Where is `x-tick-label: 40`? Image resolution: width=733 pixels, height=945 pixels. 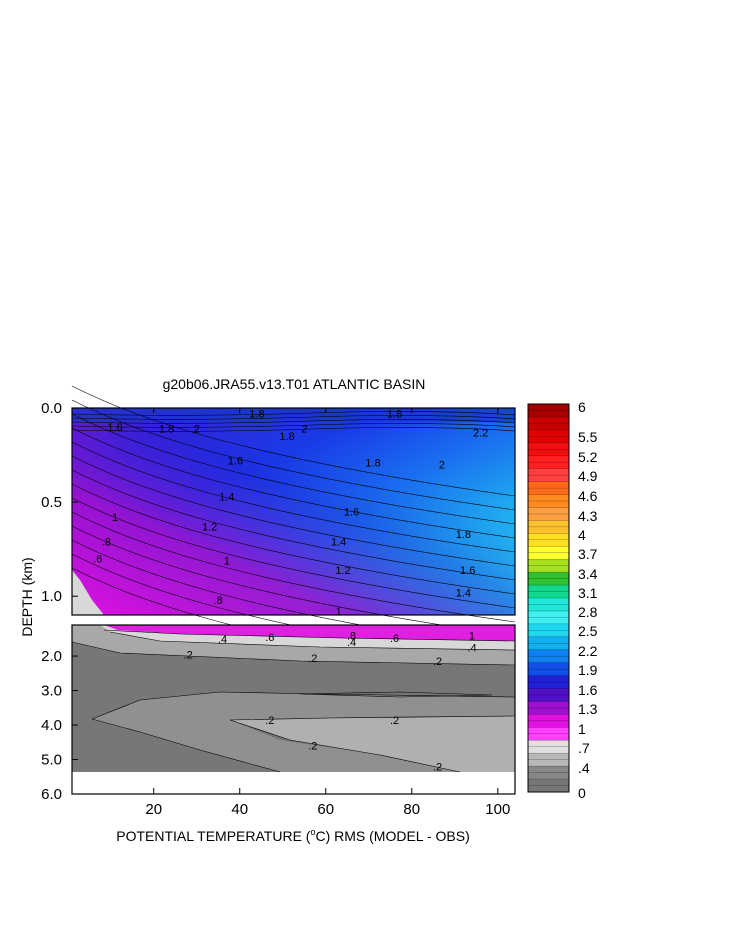
x-tick-label: 40 is located at coordinates (239, 809).